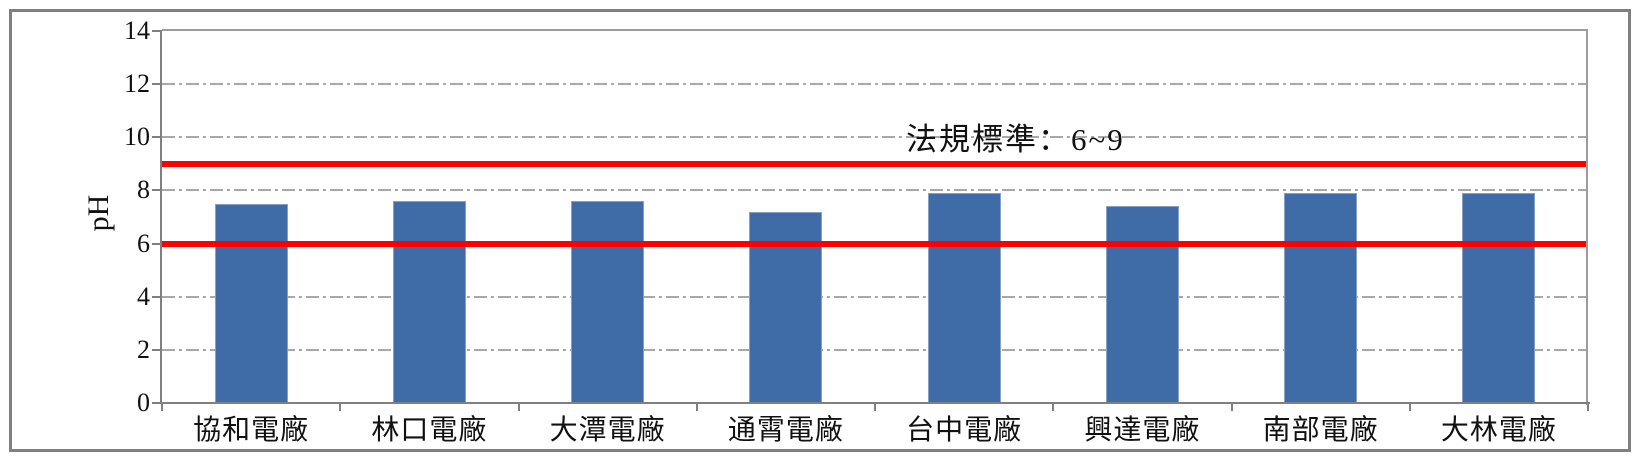  Describe the element at coordinates (875, 30) in the screenshot. I see `plot-area-top-border` at that location.